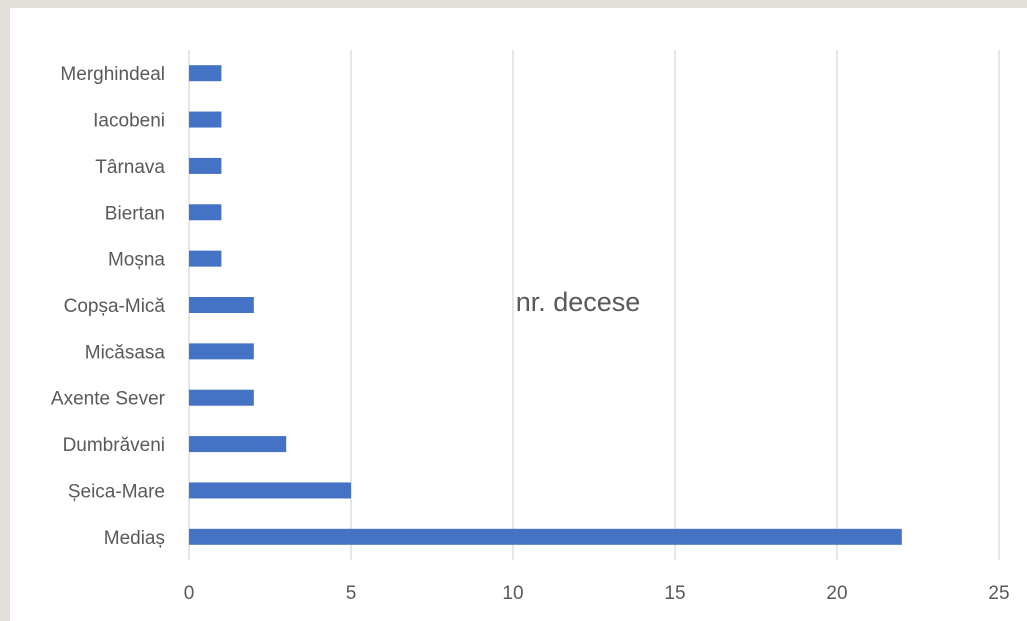  Describe the element at coordinates (135, 213) in the screenshot. I see `category-label: Biertan` at that location.